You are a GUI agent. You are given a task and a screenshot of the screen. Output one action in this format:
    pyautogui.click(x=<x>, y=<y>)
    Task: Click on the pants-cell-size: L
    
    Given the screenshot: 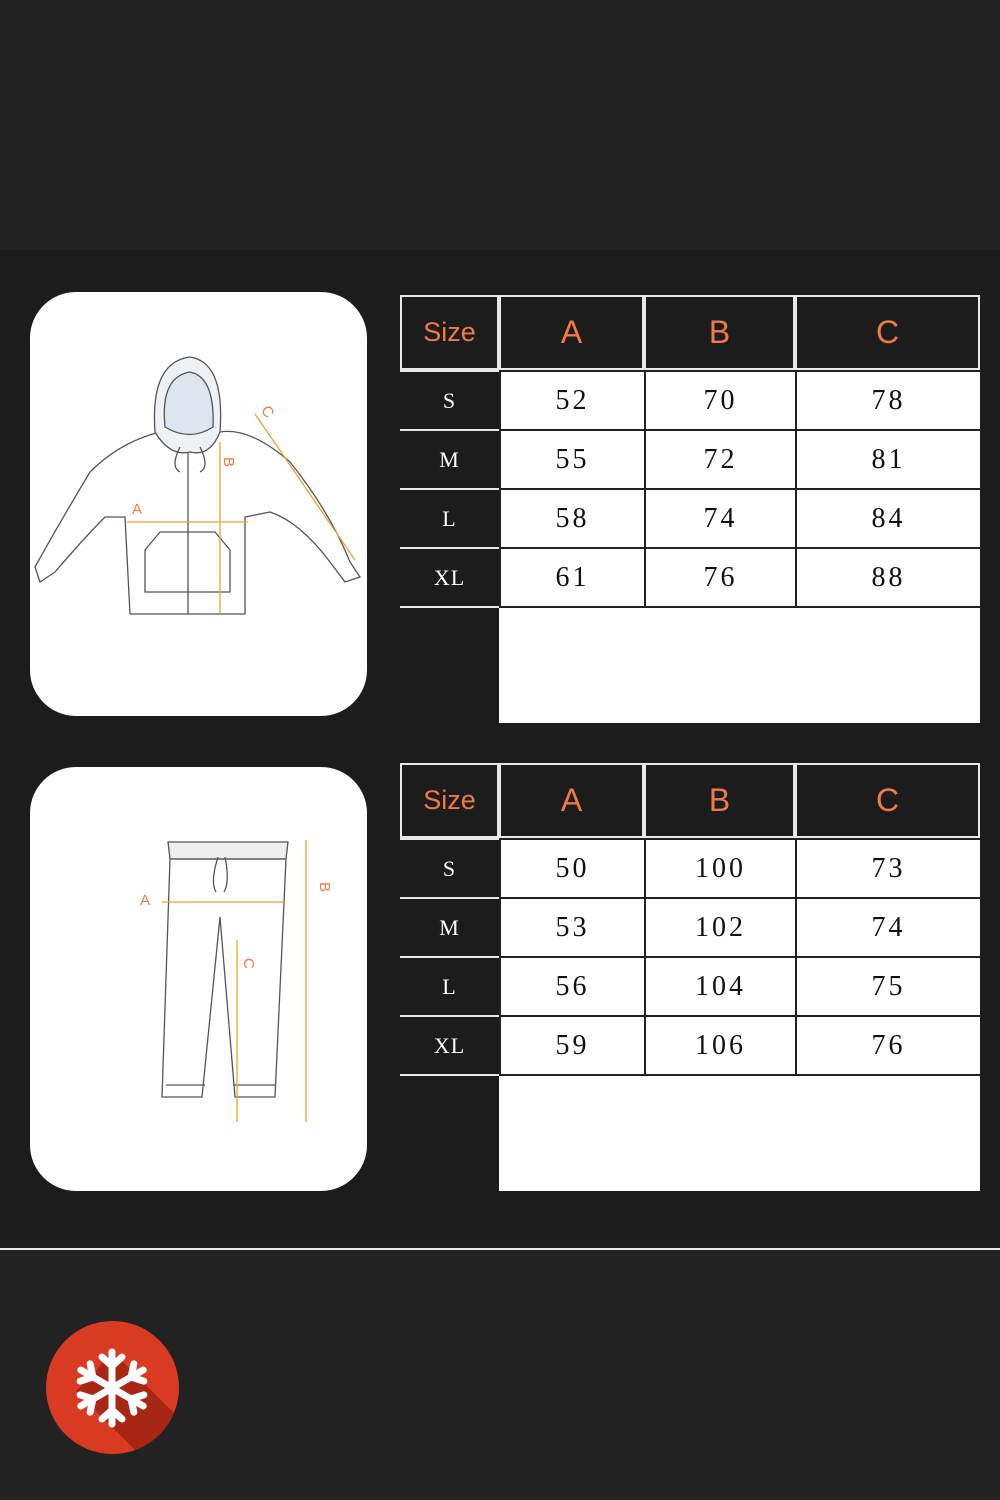 What is the action you would take?
    pyautogui.click(x=449, y=985)
    